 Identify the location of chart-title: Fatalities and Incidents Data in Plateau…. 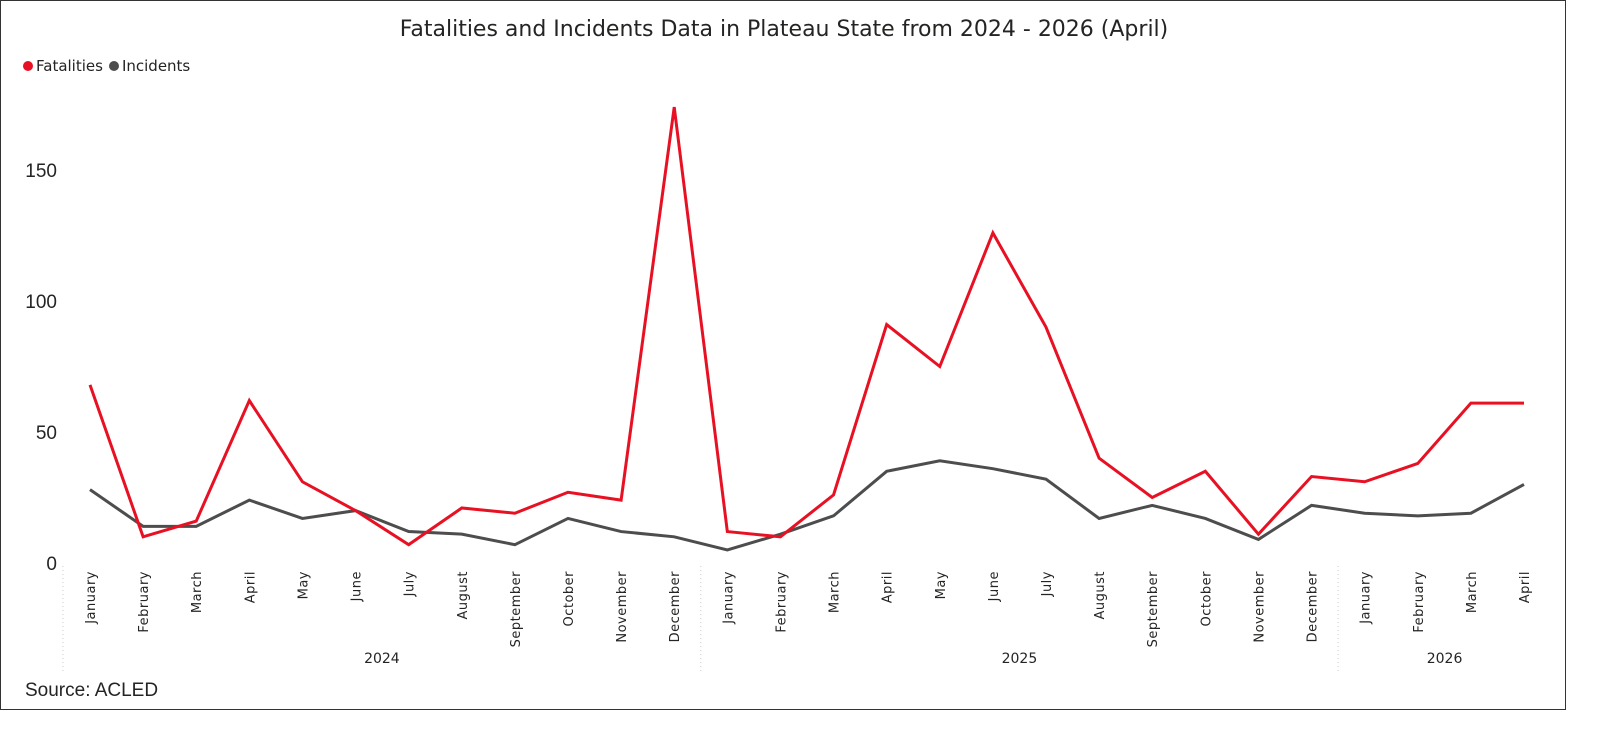
(784, 29).